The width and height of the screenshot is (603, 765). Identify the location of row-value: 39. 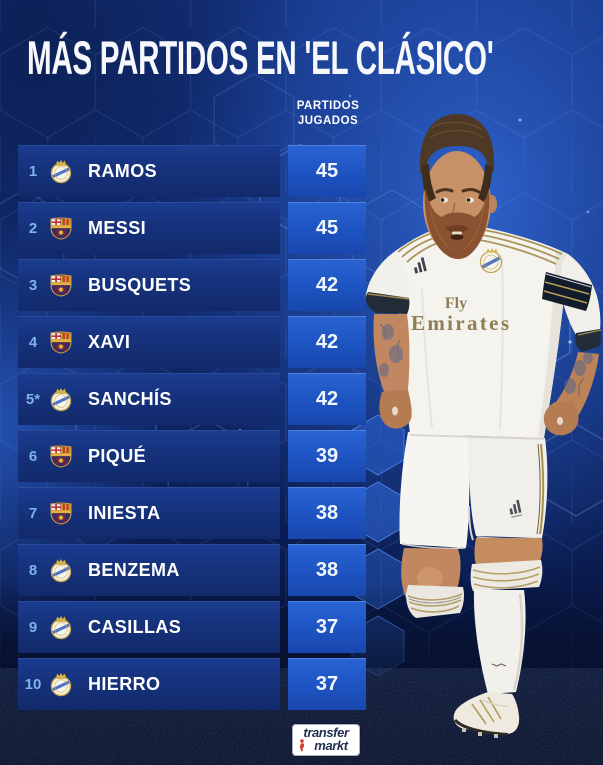
(327, 455).